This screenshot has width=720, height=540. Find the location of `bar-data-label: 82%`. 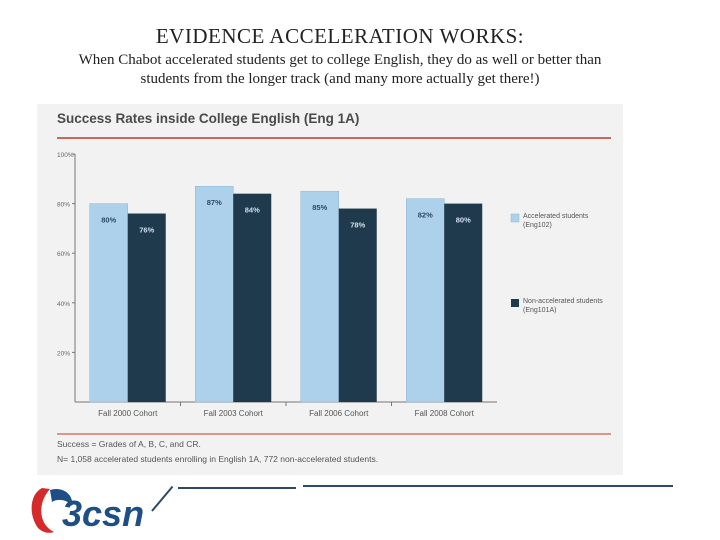

bar-data-label: 82% is located at coordinates (425, 215).